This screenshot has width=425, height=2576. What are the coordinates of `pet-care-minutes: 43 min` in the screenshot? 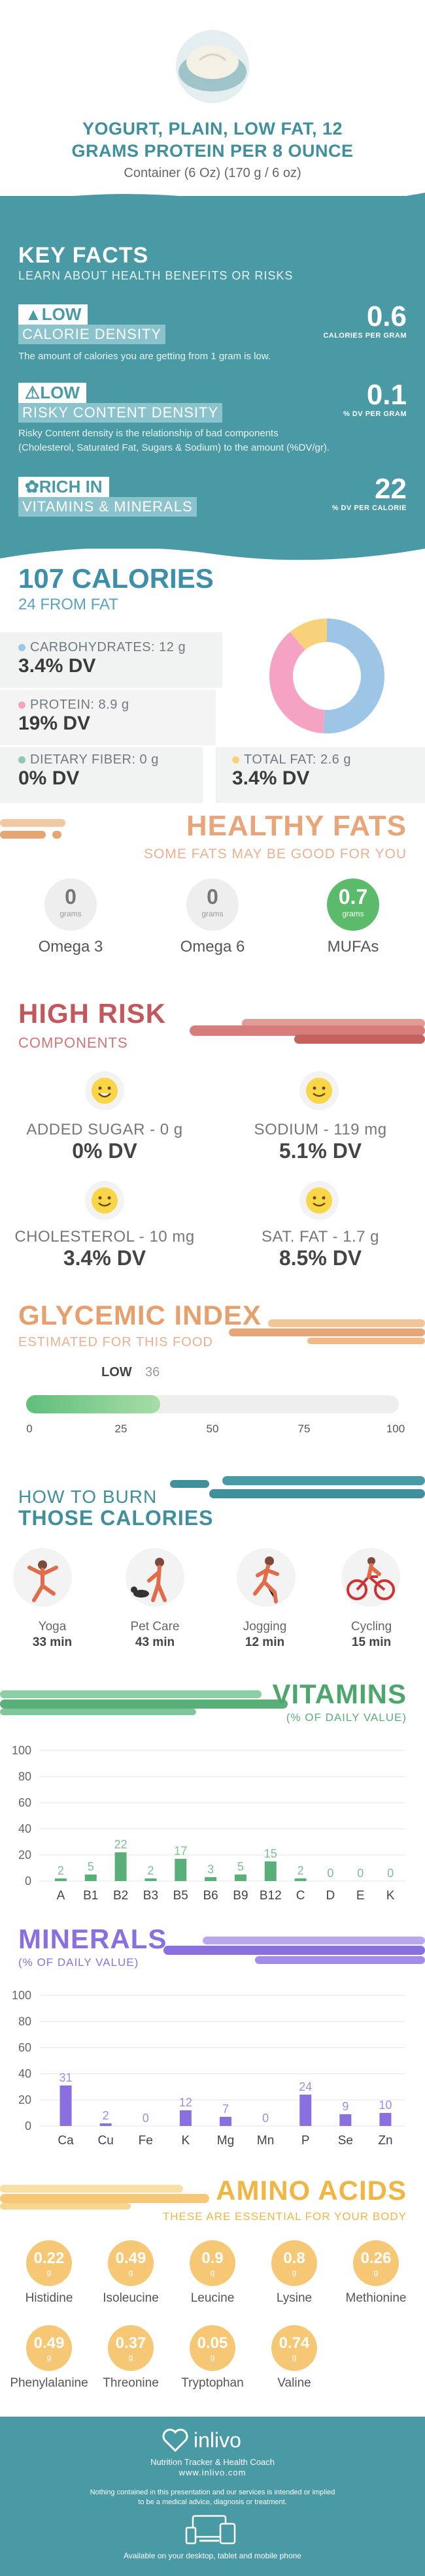 It's located at (155, 1642).